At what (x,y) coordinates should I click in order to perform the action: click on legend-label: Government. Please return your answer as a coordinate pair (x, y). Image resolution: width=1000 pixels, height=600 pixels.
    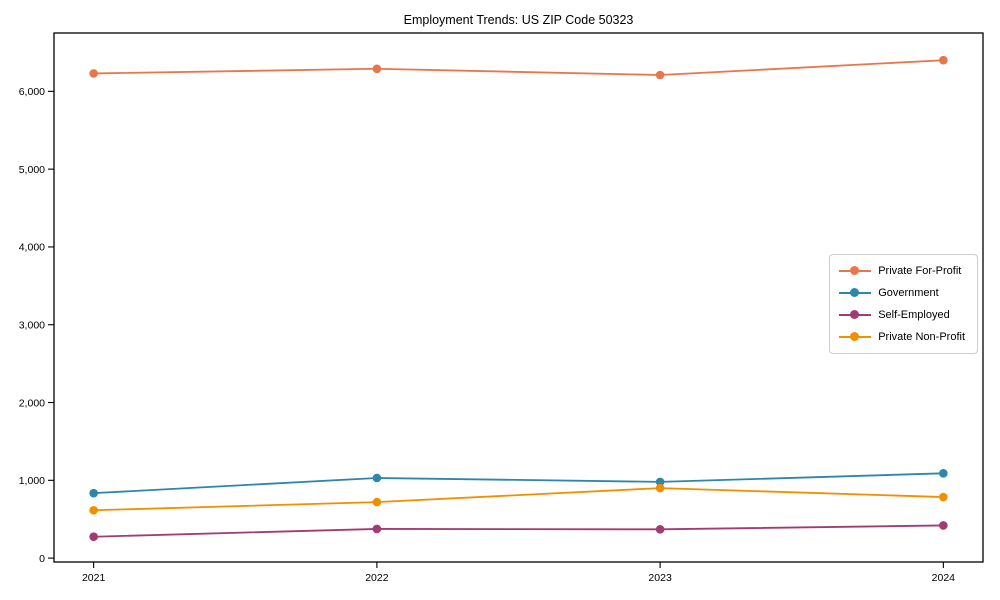
    Looking at the image, I should click on (908, 293).